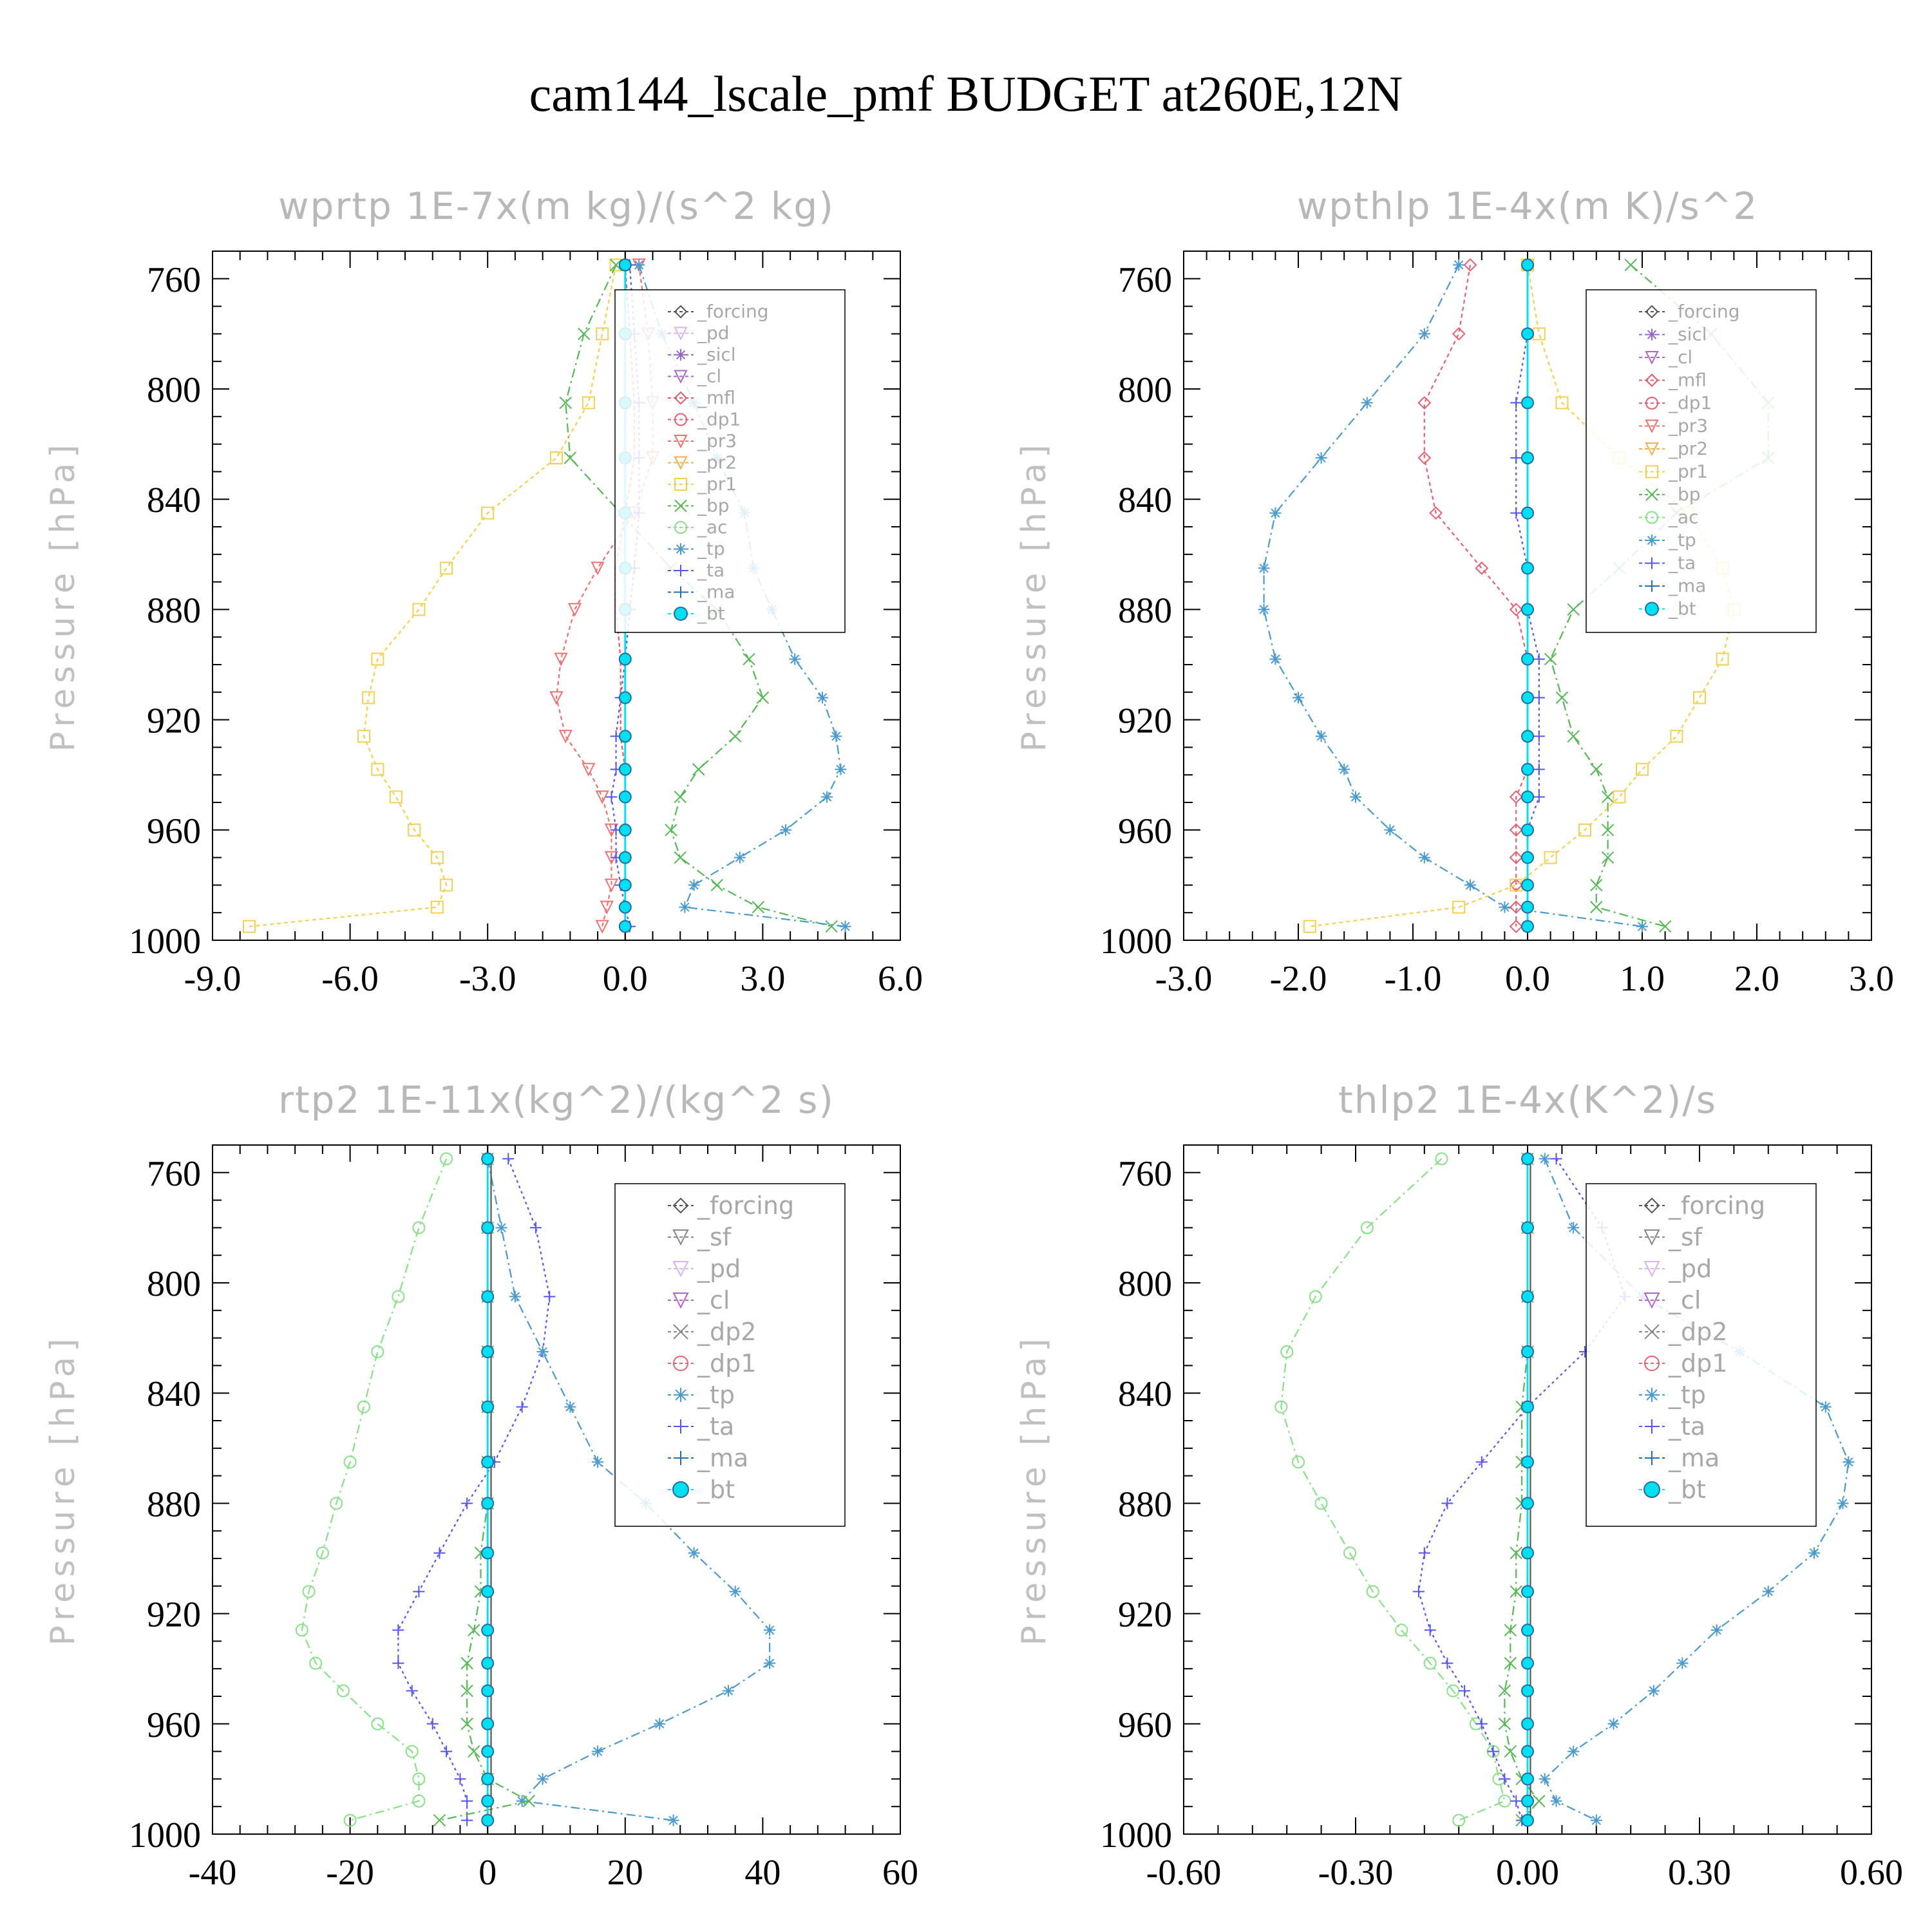 The image size is (1932, 1932). I want to click on rtp2-ta-point, so click(439, 1553).